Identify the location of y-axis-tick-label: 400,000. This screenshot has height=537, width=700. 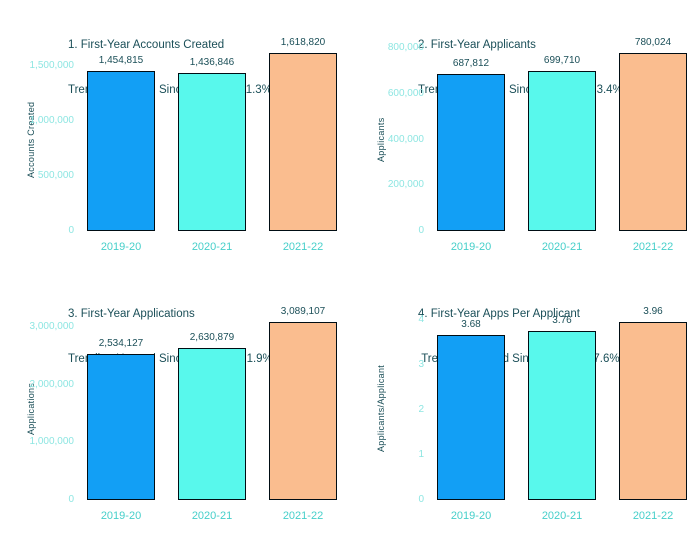
(405, 139).